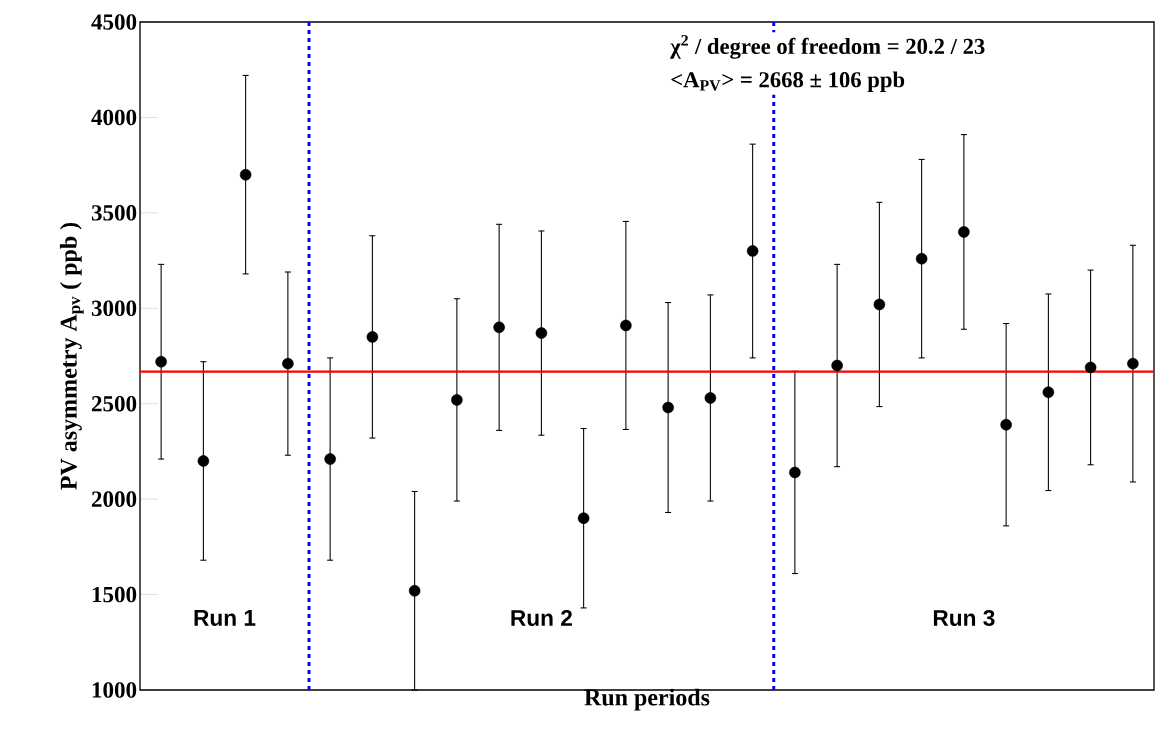  What do you see at coordinates (114, 594) in the screenshot?
I see `y-tick-label: 1500` at bounding box center [114, 594].